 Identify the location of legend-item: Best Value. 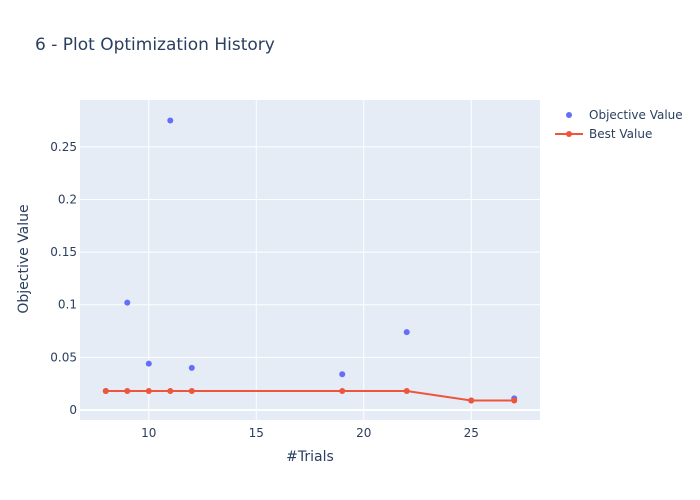
(603, 134).